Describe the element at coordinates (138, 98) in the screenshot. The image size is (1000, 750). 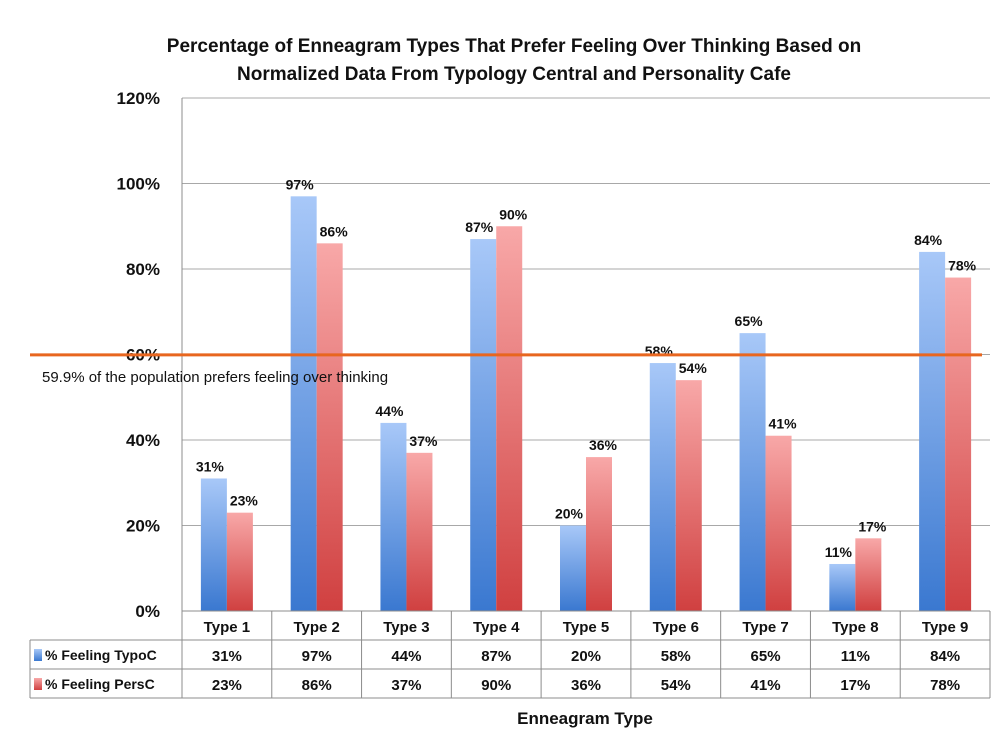
I see `y-tick-label: 120%` at that location.